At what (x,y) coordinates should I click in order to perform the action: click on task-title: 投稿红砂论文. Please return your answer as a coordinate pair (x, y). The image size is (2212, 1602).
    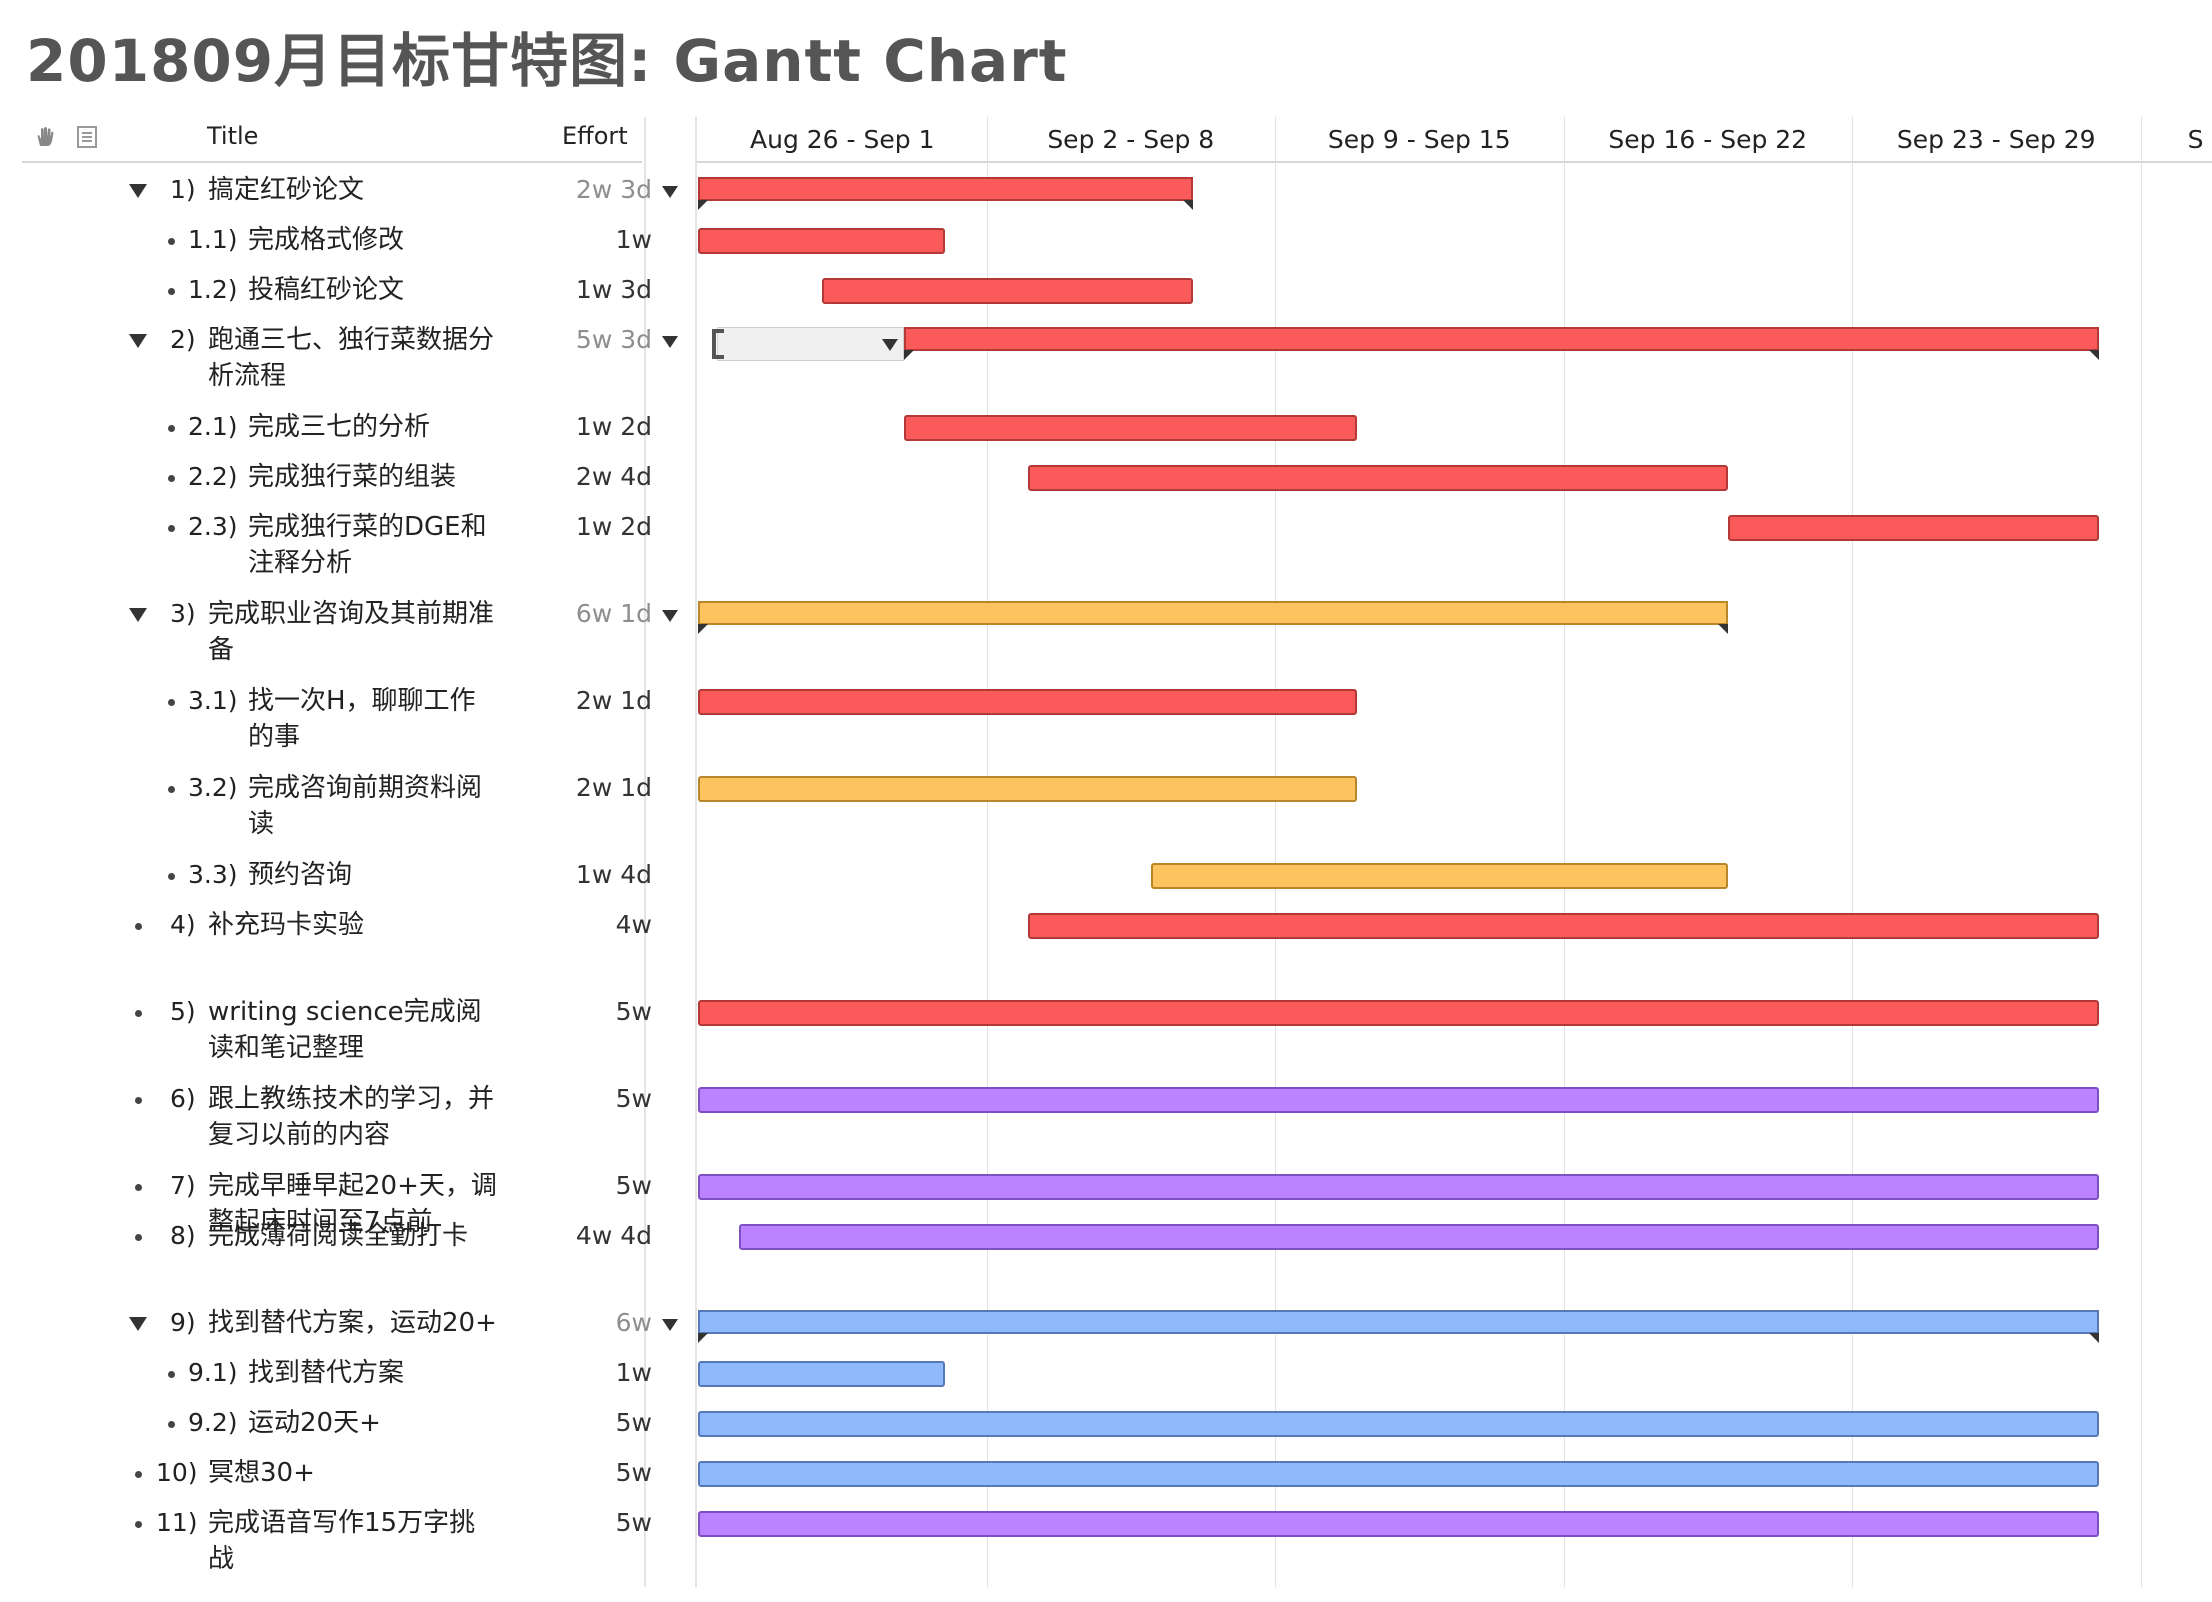
    Looking at the image, I should click on (326, 290).